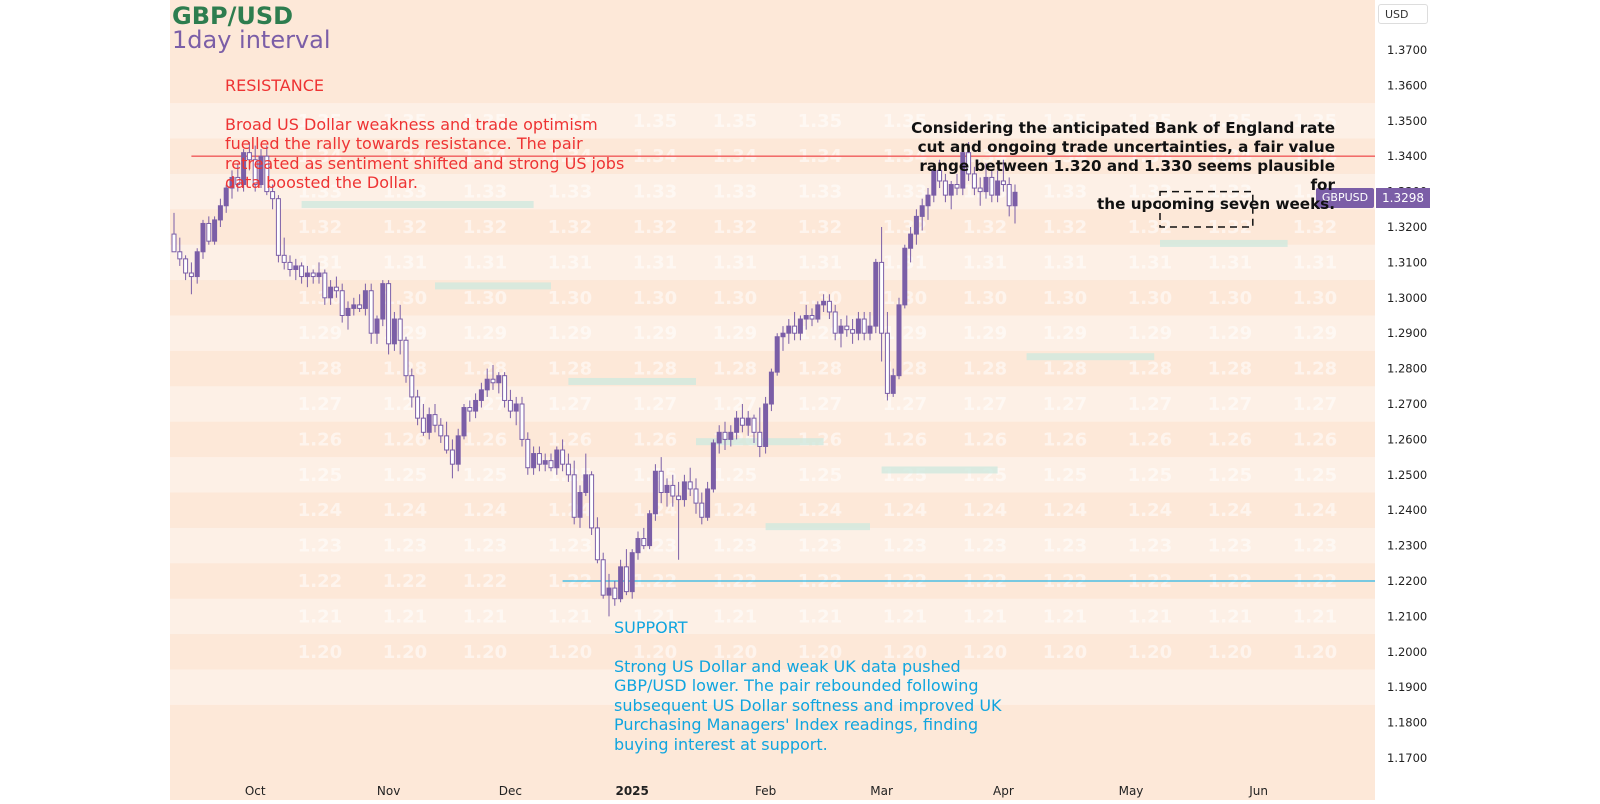 Image resolution: width=1600 pixels, height=804 pixels. What do you see at coordinates (1407, 298) in the screenshot?
I see `y-tick-label: 1.3000` at bounding box center [1407, 298].